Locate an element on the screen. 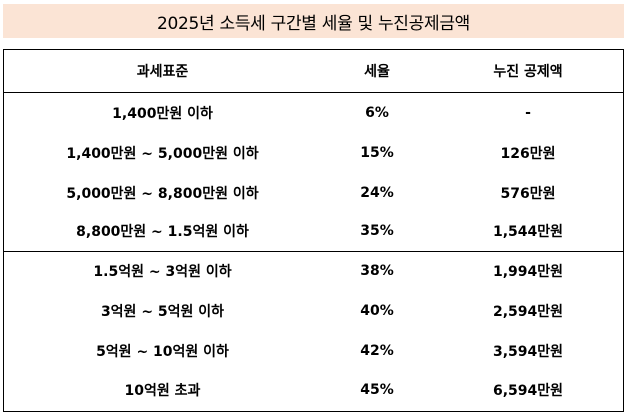  tax-base-cell: 3억원 ~ 5억원 이하 is located at coordinates (162, 312).